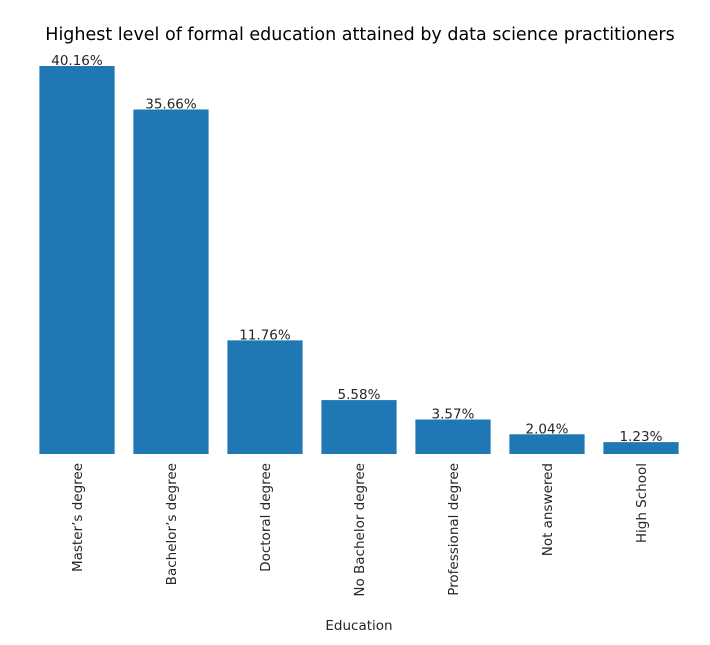 Image resolution: width=710 pixels, height=645 pixels. I want to click on x-tick-label: Not answered, so click(548, 509).